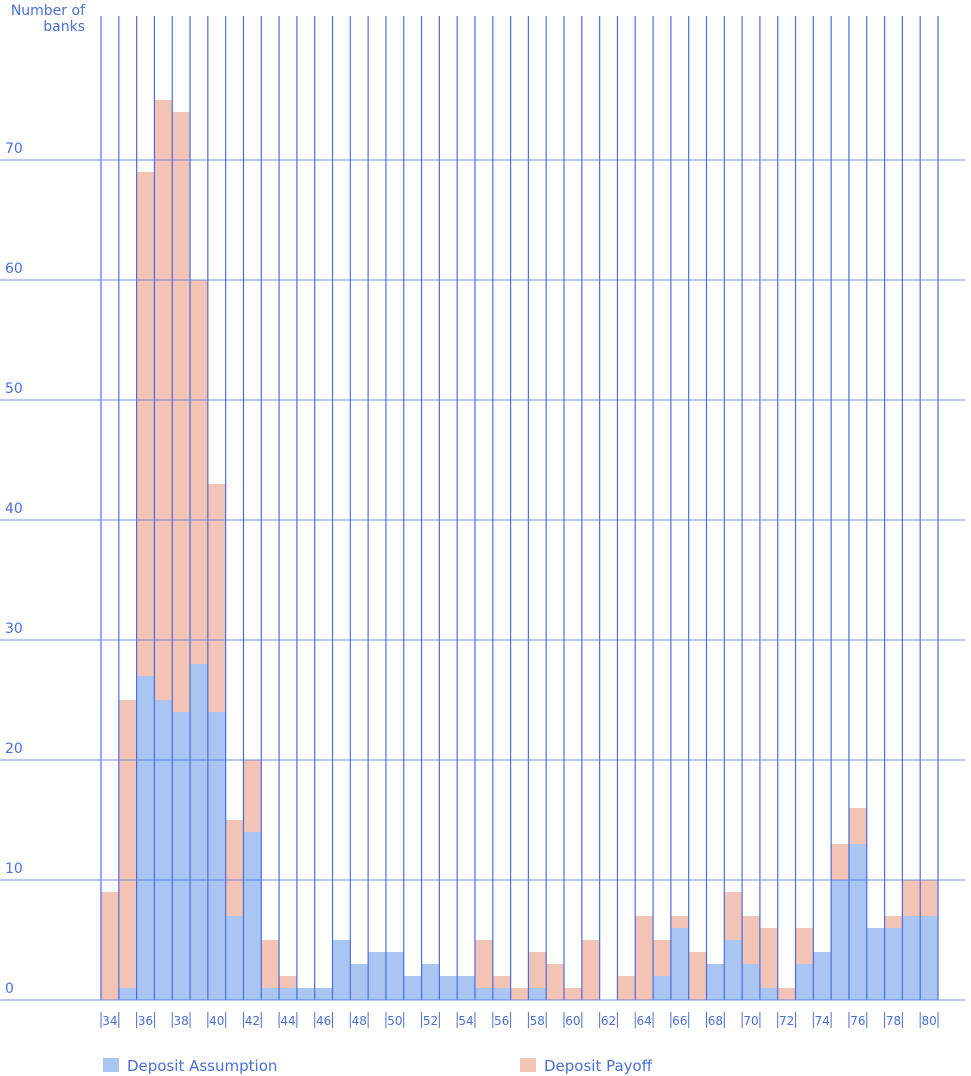  Describe the element at coordinates (287, 1021) in the screenshot. I see `x-tick-label: 44` at that location.